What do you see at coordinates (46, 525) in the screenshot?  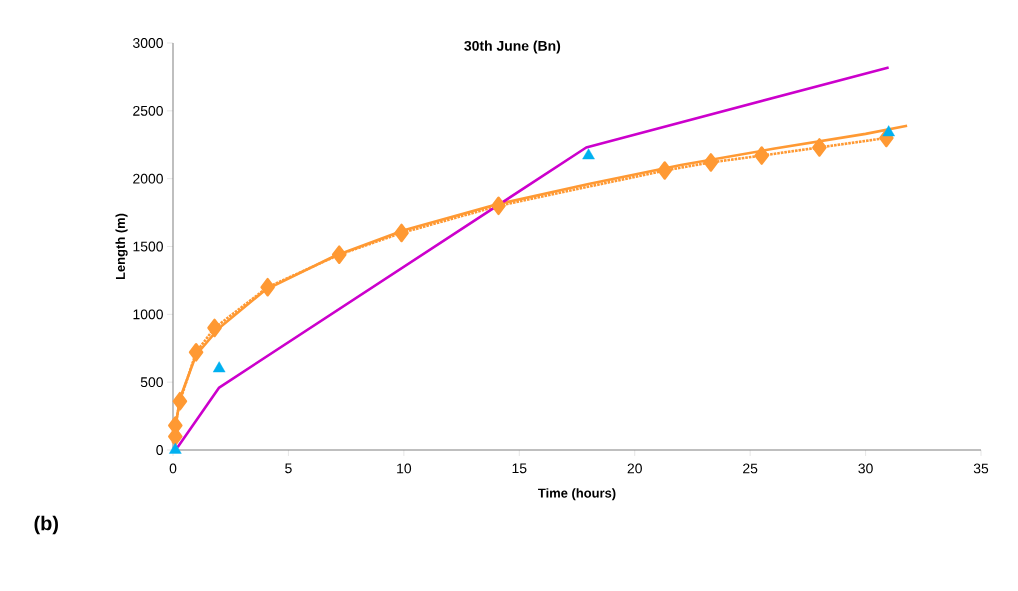 I see `text: (b)` at bounding box center [46, 525].